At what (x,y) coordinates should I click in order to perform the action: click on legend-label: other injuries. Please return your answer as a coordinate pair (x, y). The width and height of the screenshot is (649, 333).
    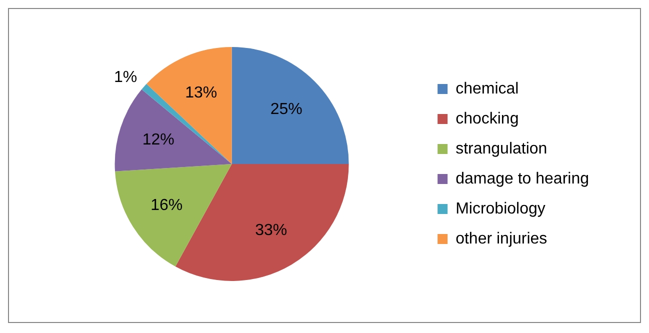
    Looking at the image, I should click on (502, 239).